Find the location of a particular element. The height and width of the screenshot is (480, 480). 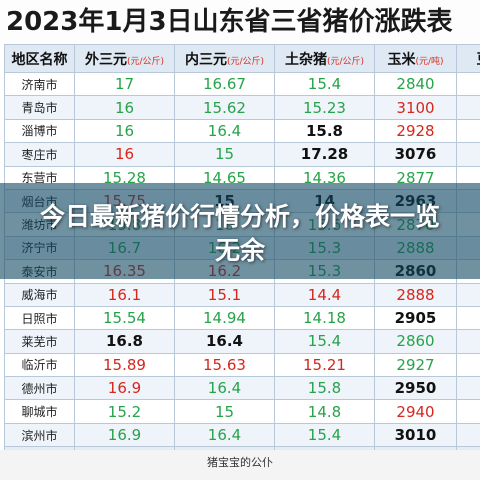

price-cell: 2927 is located at coordinates (415, 365).